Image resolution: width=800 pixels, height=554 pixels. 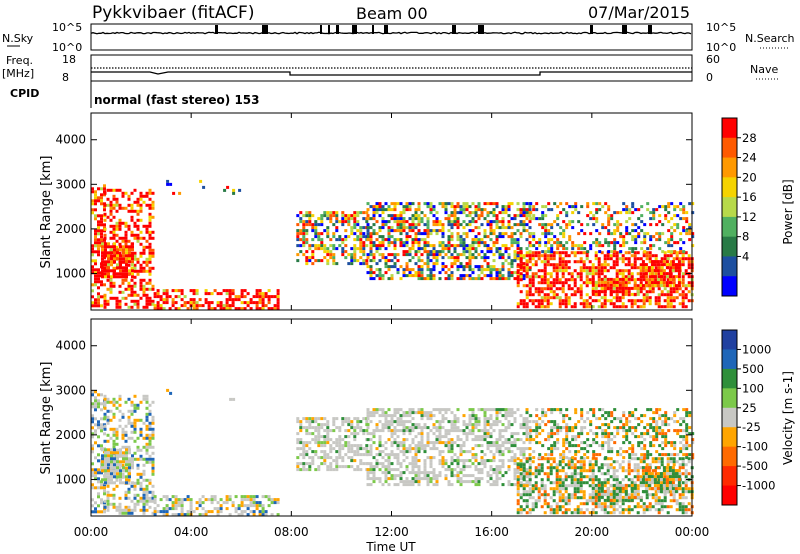 I want to click on x-axis-label: Time UT, so click(x=390, y=547).